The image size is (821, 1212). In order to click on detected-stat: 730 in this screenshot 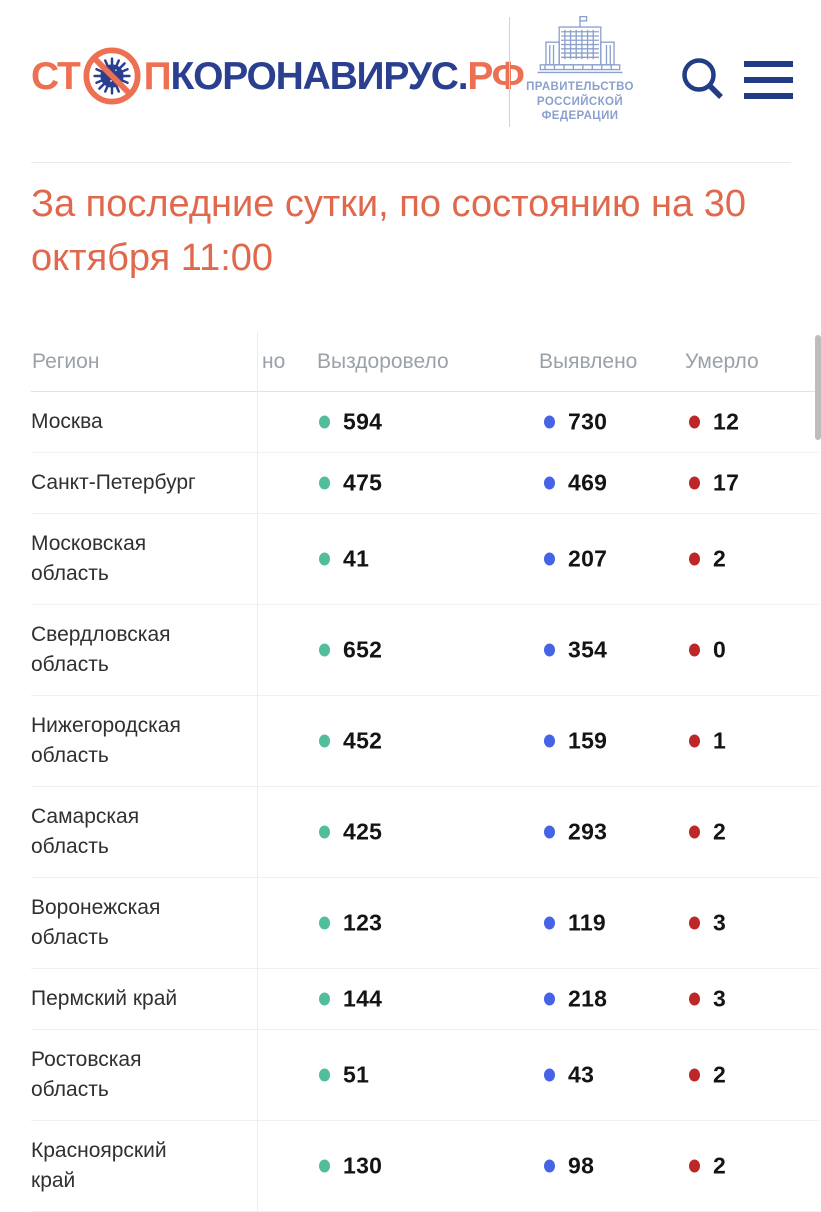, I will do `click(575, 422)`.